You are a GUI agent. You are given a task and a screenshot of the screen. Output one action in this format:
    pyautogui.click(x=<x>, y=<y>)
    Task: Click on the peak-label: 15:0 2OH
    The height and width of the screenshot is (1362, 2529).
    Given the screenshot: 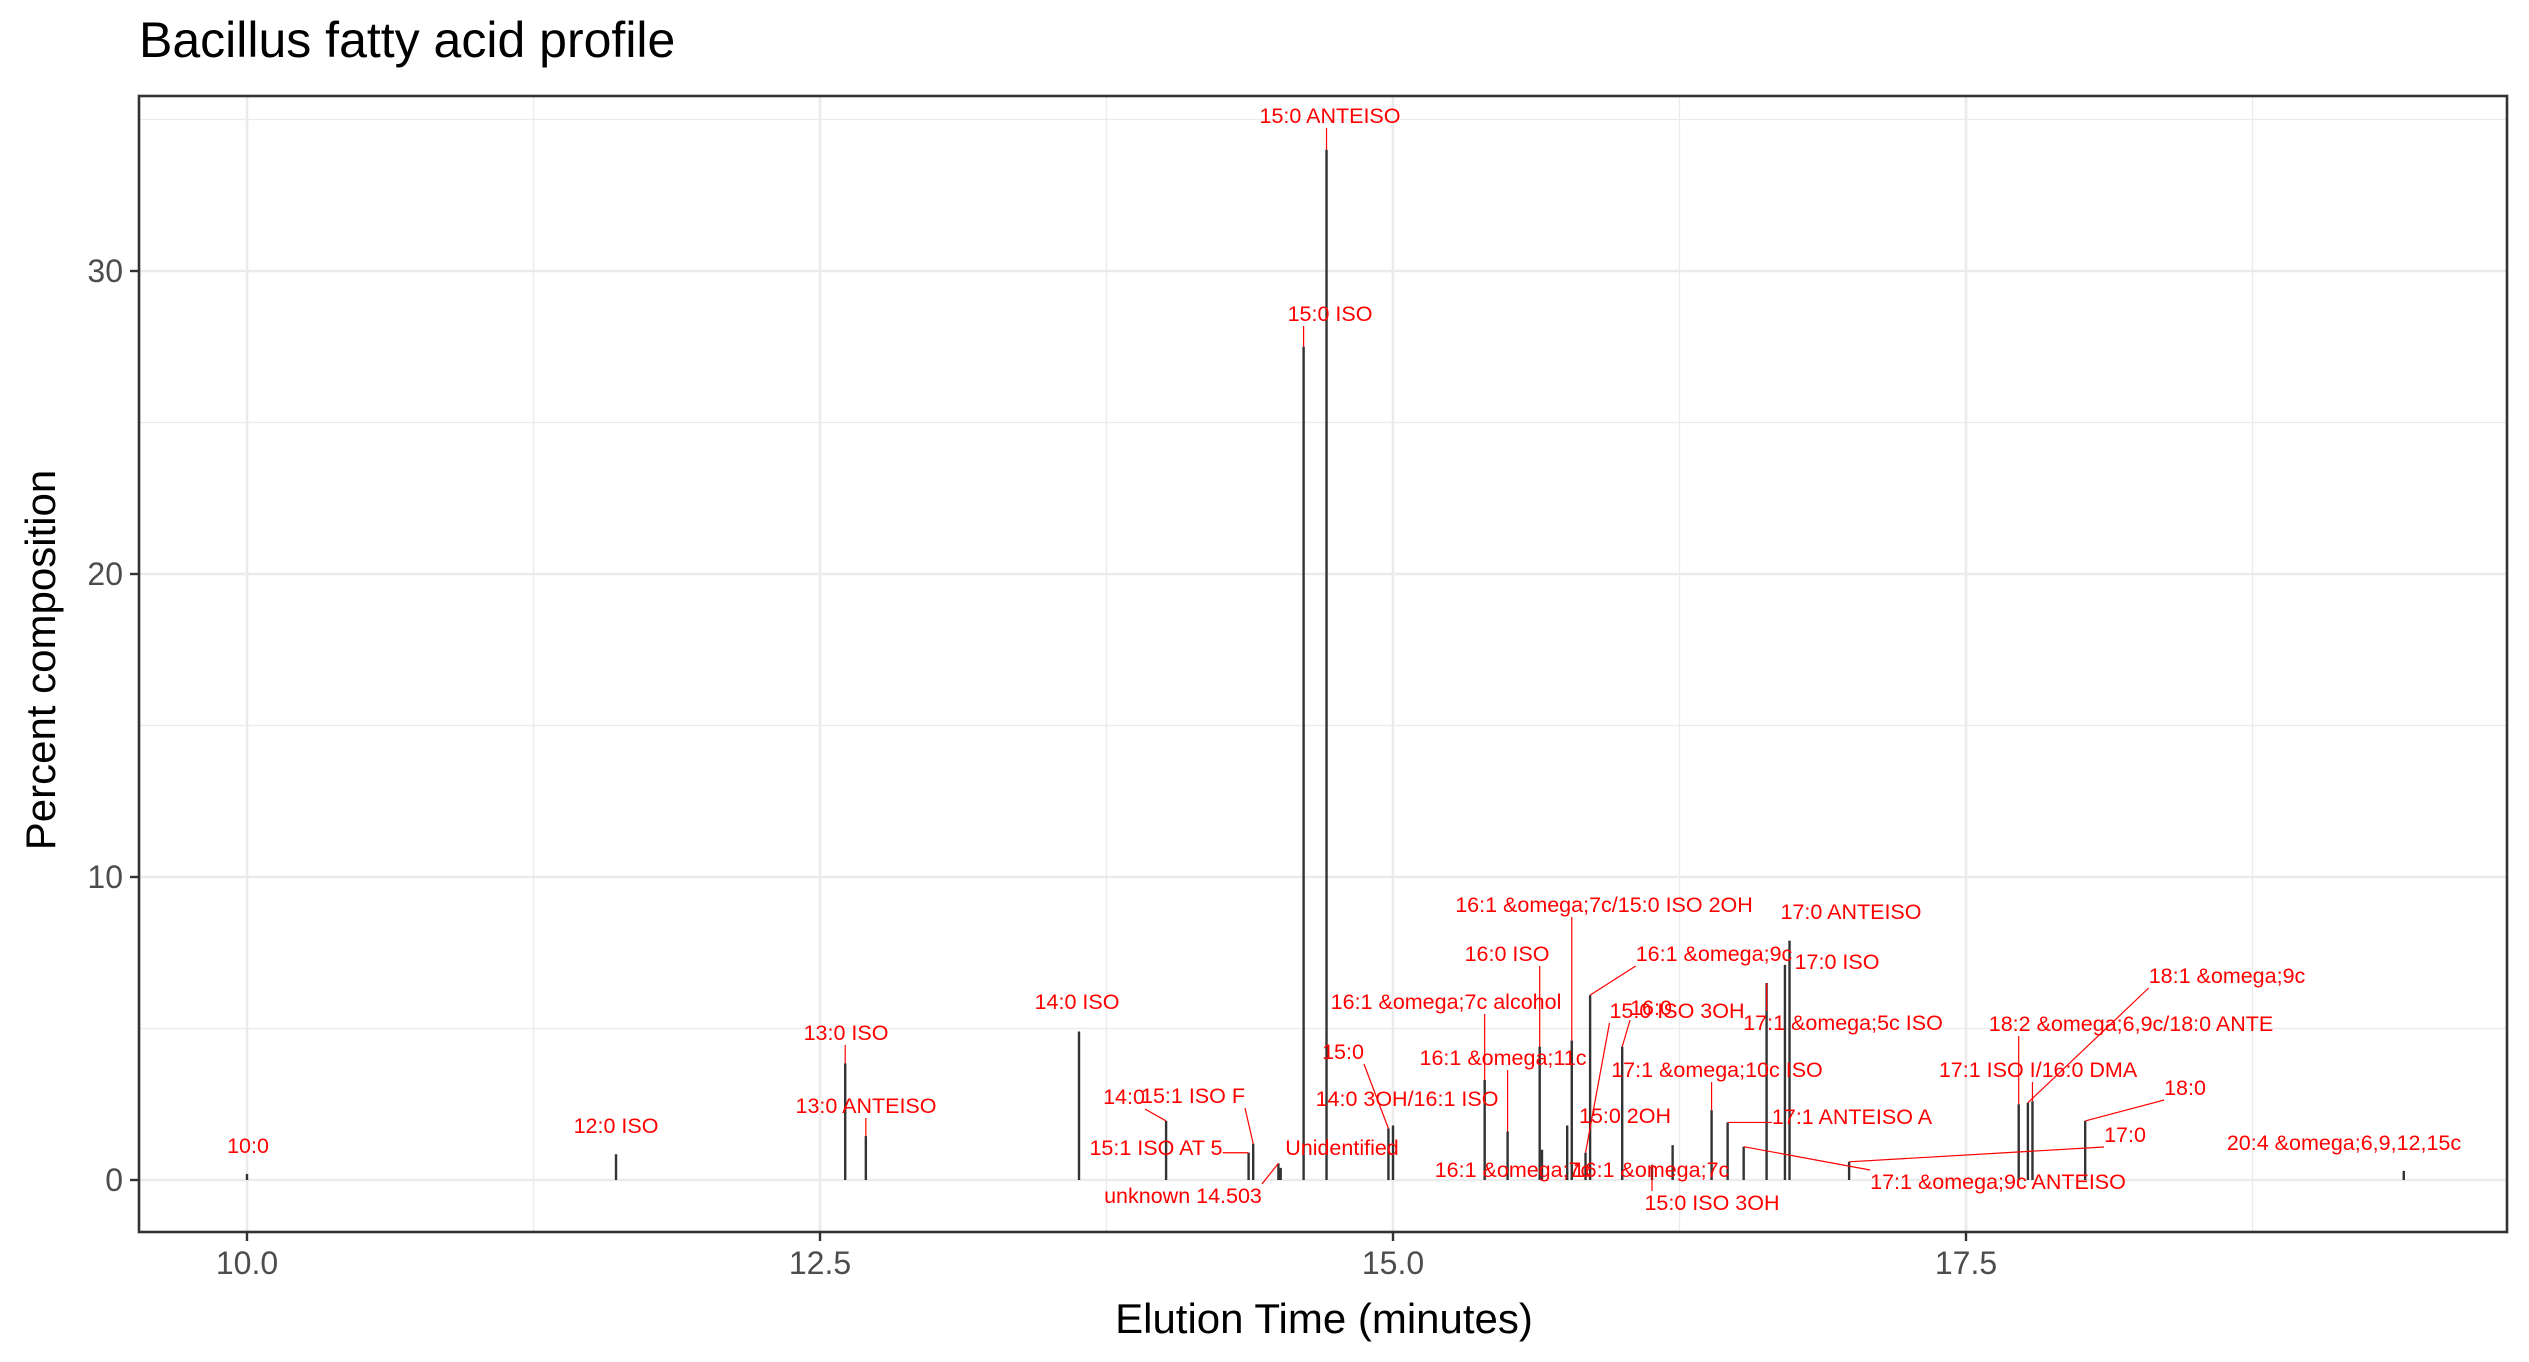 What is the action you would take?
    pyautogui.click(x=1625, y=1116)
    